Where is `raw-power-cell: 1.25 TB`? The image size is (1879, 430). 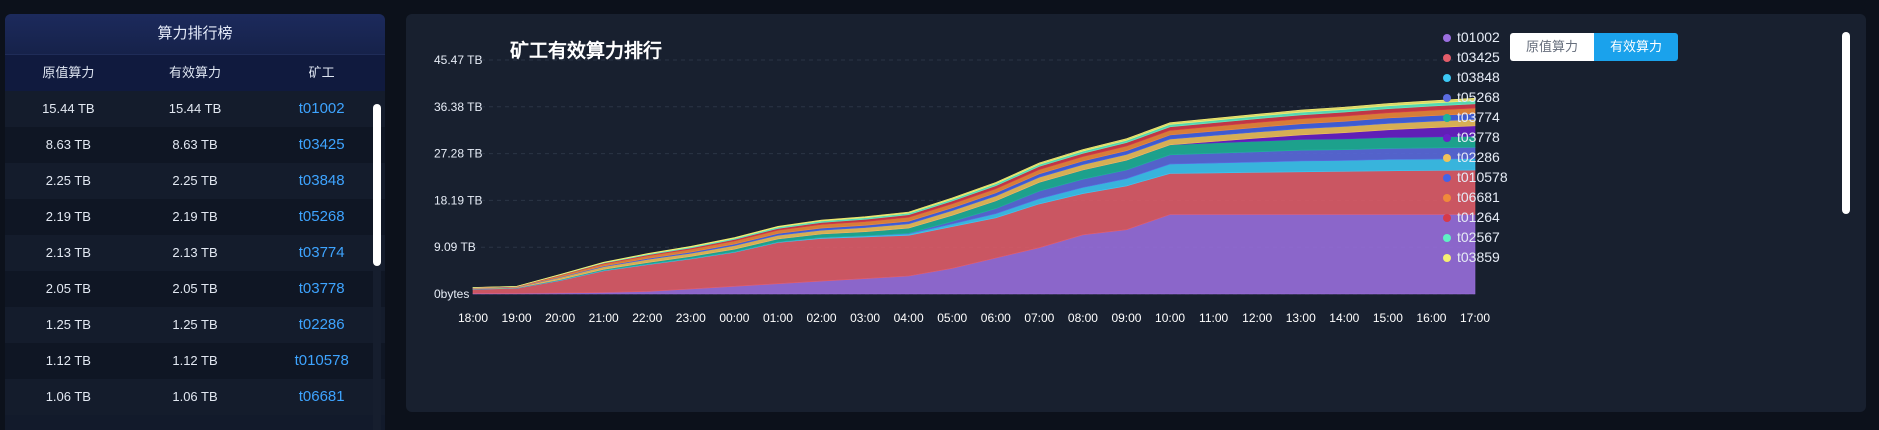
raw-power-cell: 1.25 TB is located at coordinates (68, 324).